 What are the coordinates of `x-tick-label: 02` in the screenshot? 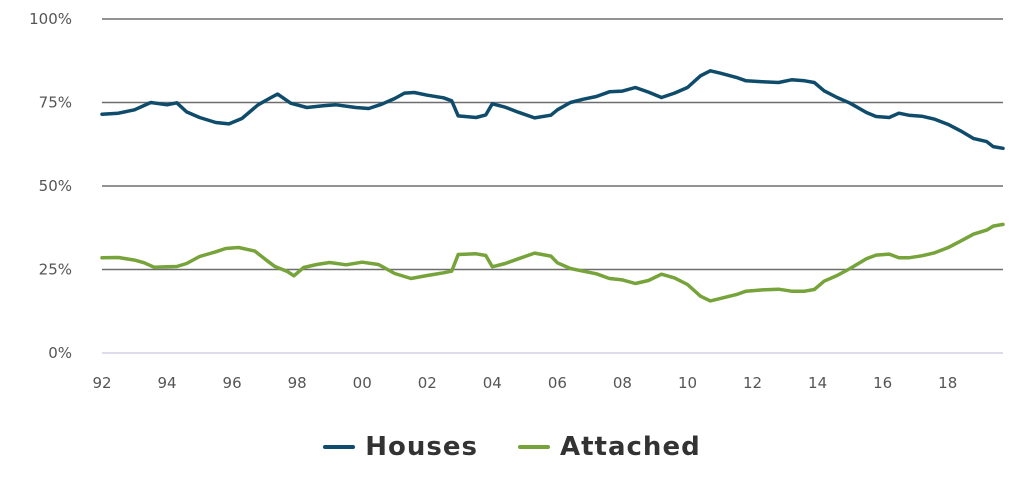 It's located at (427, 383).